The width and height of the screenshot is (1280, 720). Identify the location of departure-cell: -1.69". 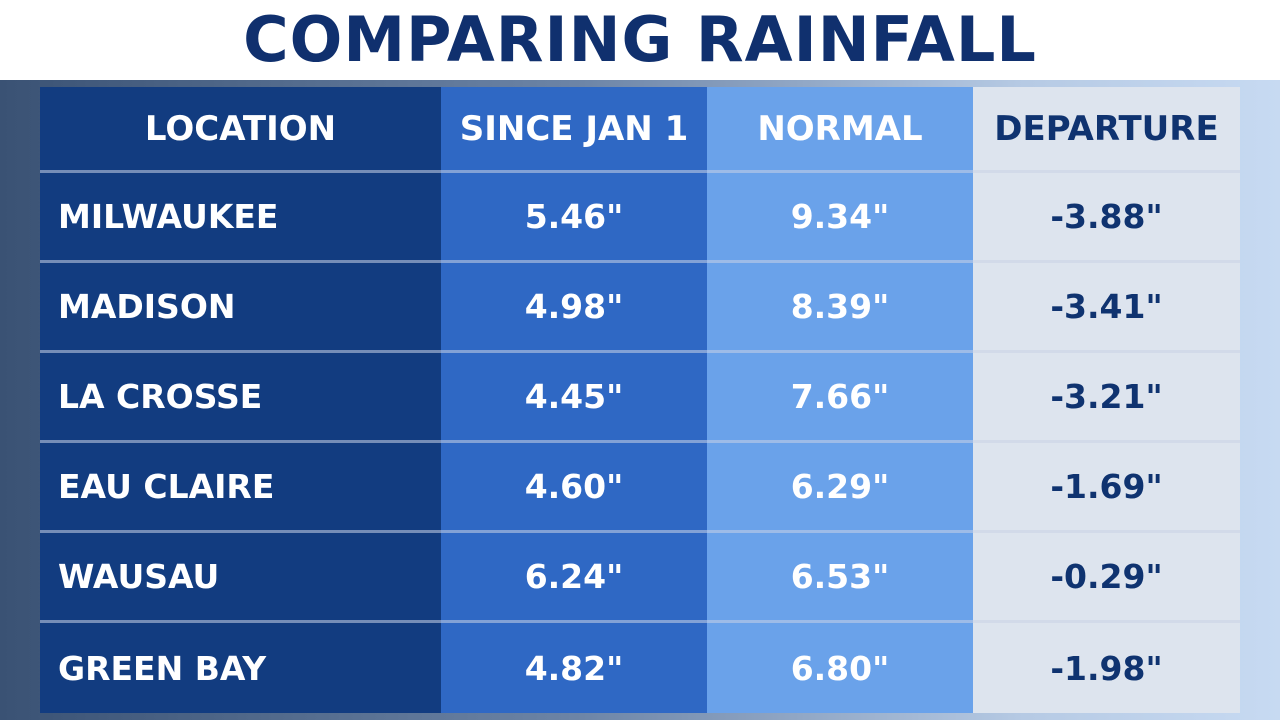
(1106, 488).